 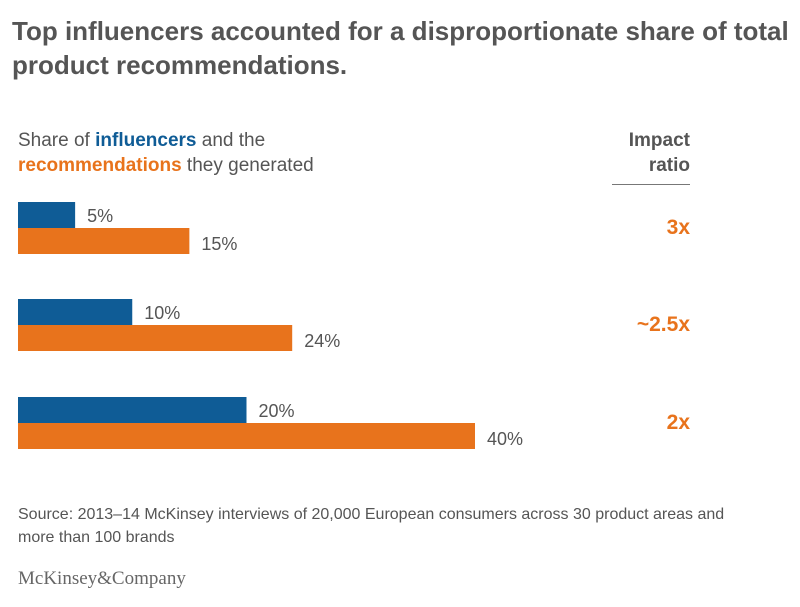 What do you see at coordinates (100, 216) in the screenshot?
I see `label-influencers-1: 5%` at bounding box center [100, 216].